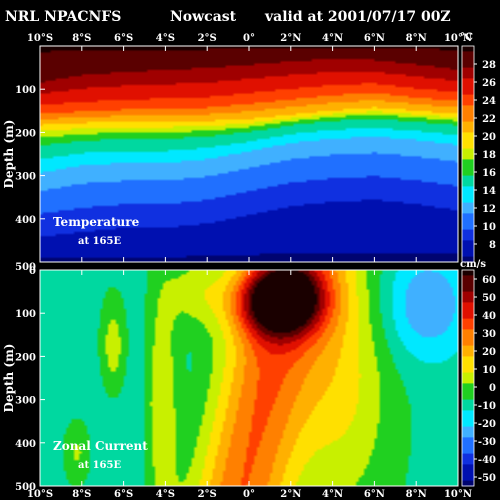  I want to click on zonal_current-colorbar-unit: cm/s, so click(473, 264).